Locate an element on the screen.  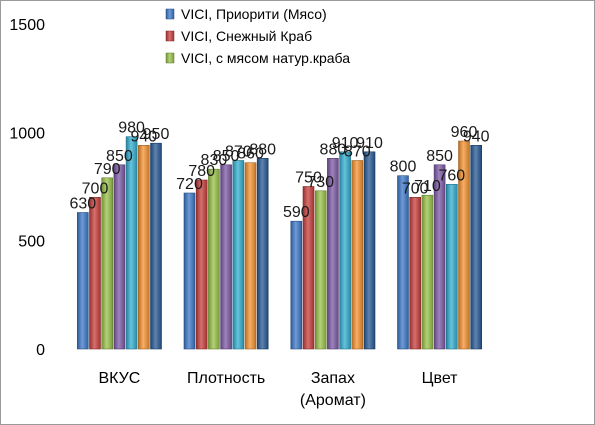
data-label: 730 is located at coordinates (320, 182).